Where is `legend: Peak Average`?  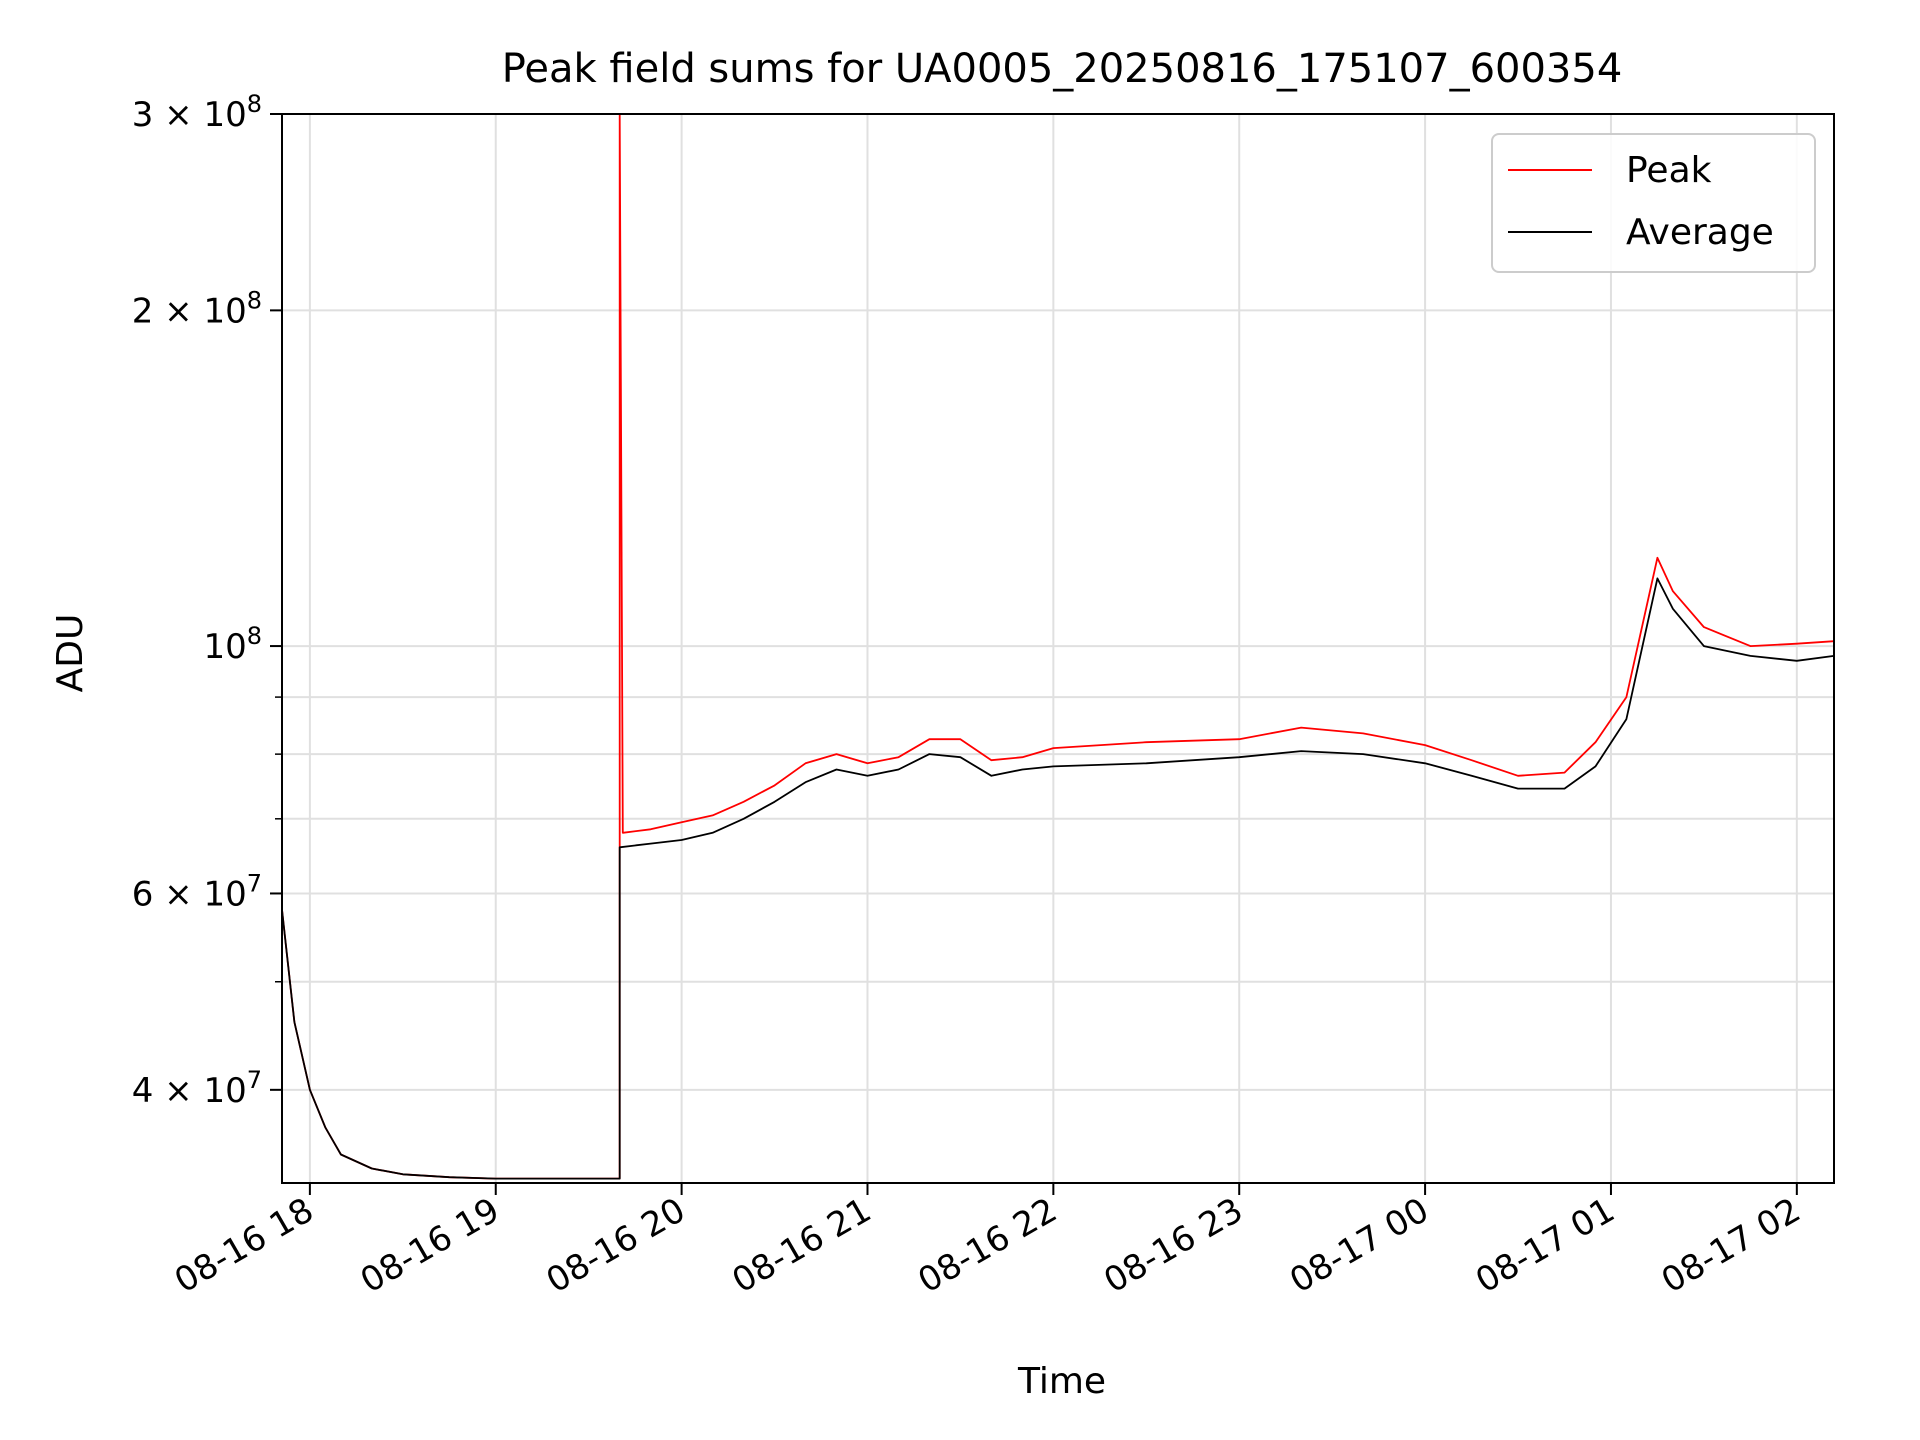
legend: Peak Average is located at coordinates (1653, 203).